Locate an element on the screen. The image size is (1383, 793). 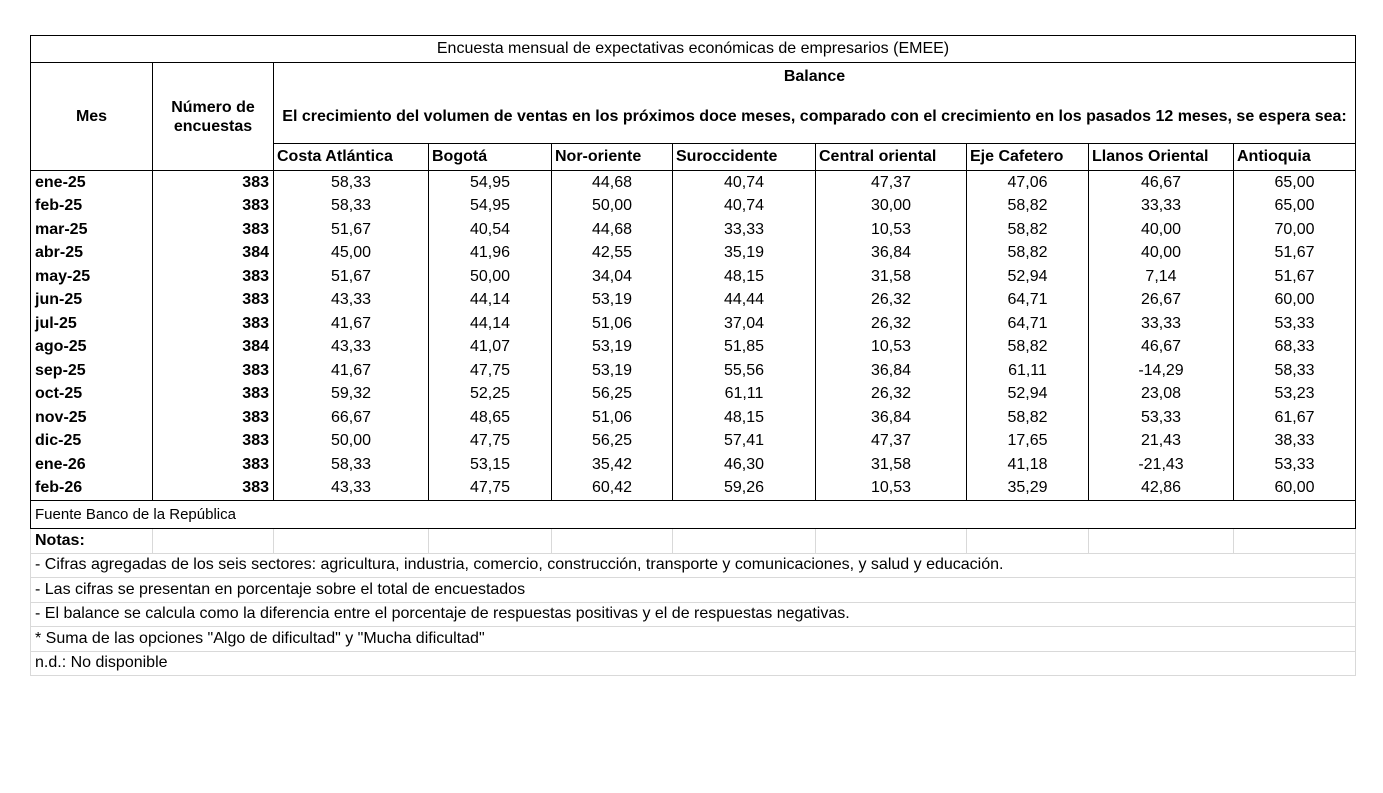
month-cell: jul-25 is located at coordinates (91, 324).